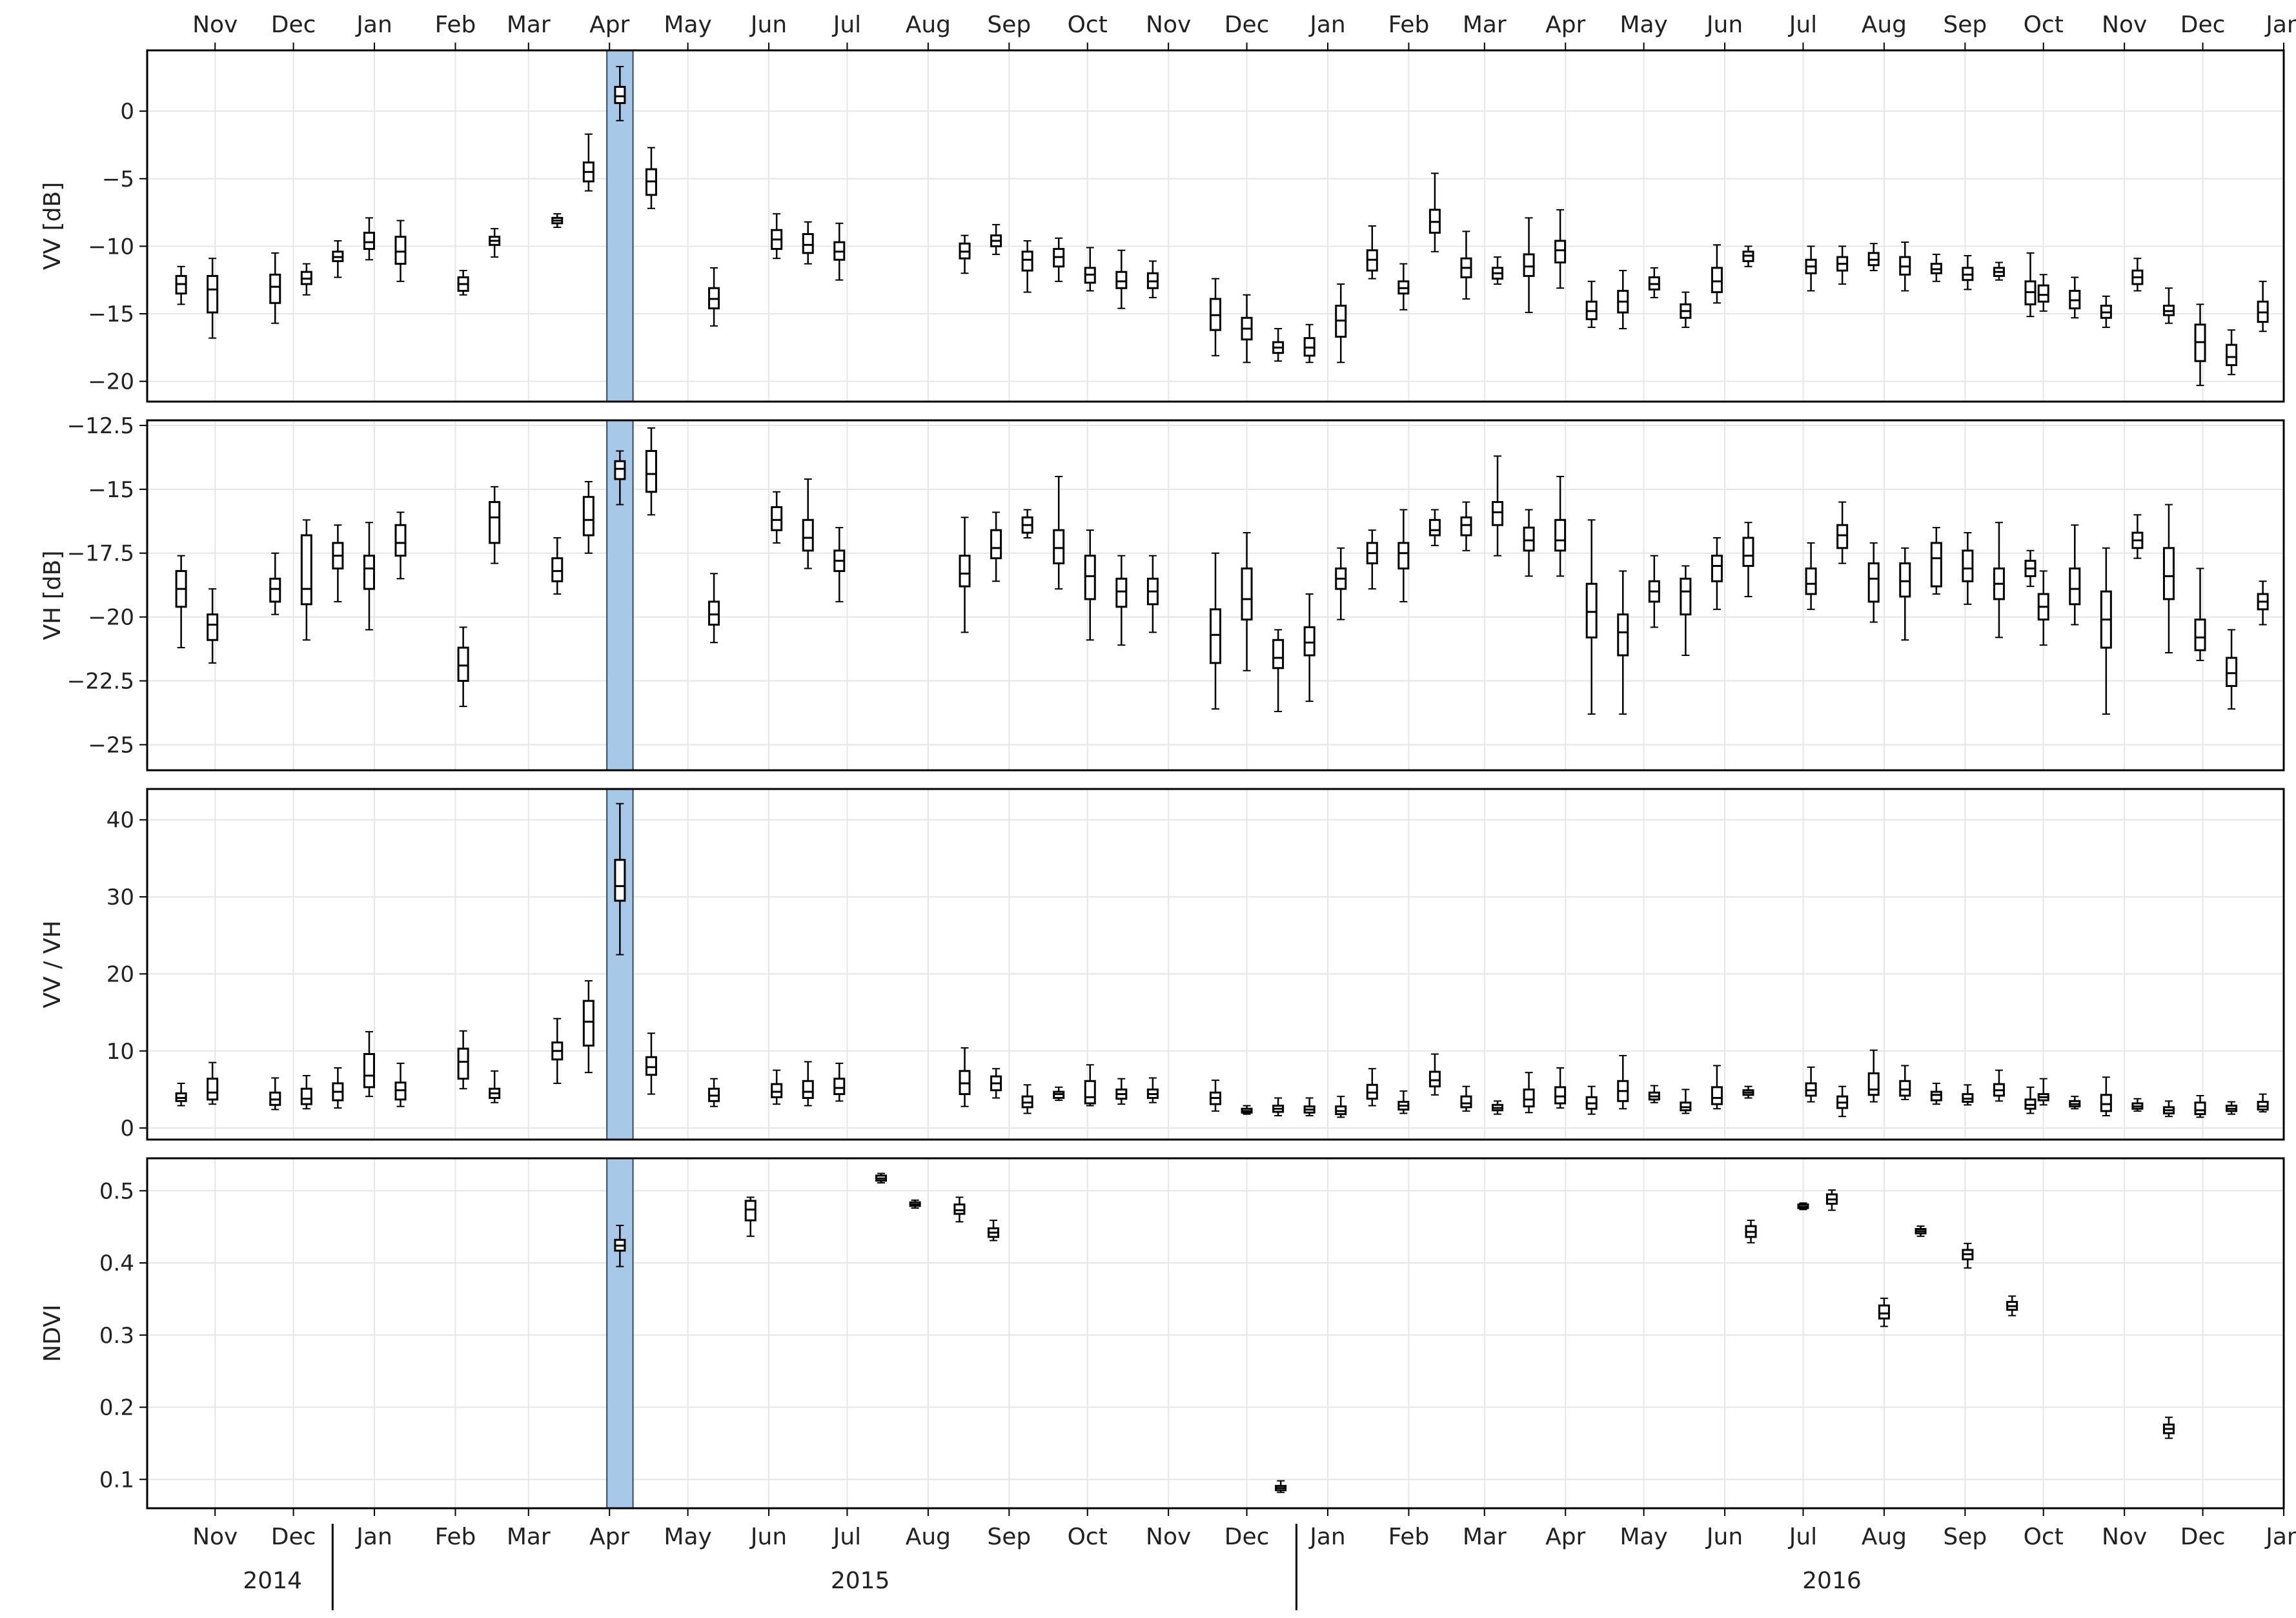 This screenshot has width=2296, height=1618. Describe the element at coordinates (52, 1333) in the screenshot. I see `y-axis-label: NDVI` at that location.